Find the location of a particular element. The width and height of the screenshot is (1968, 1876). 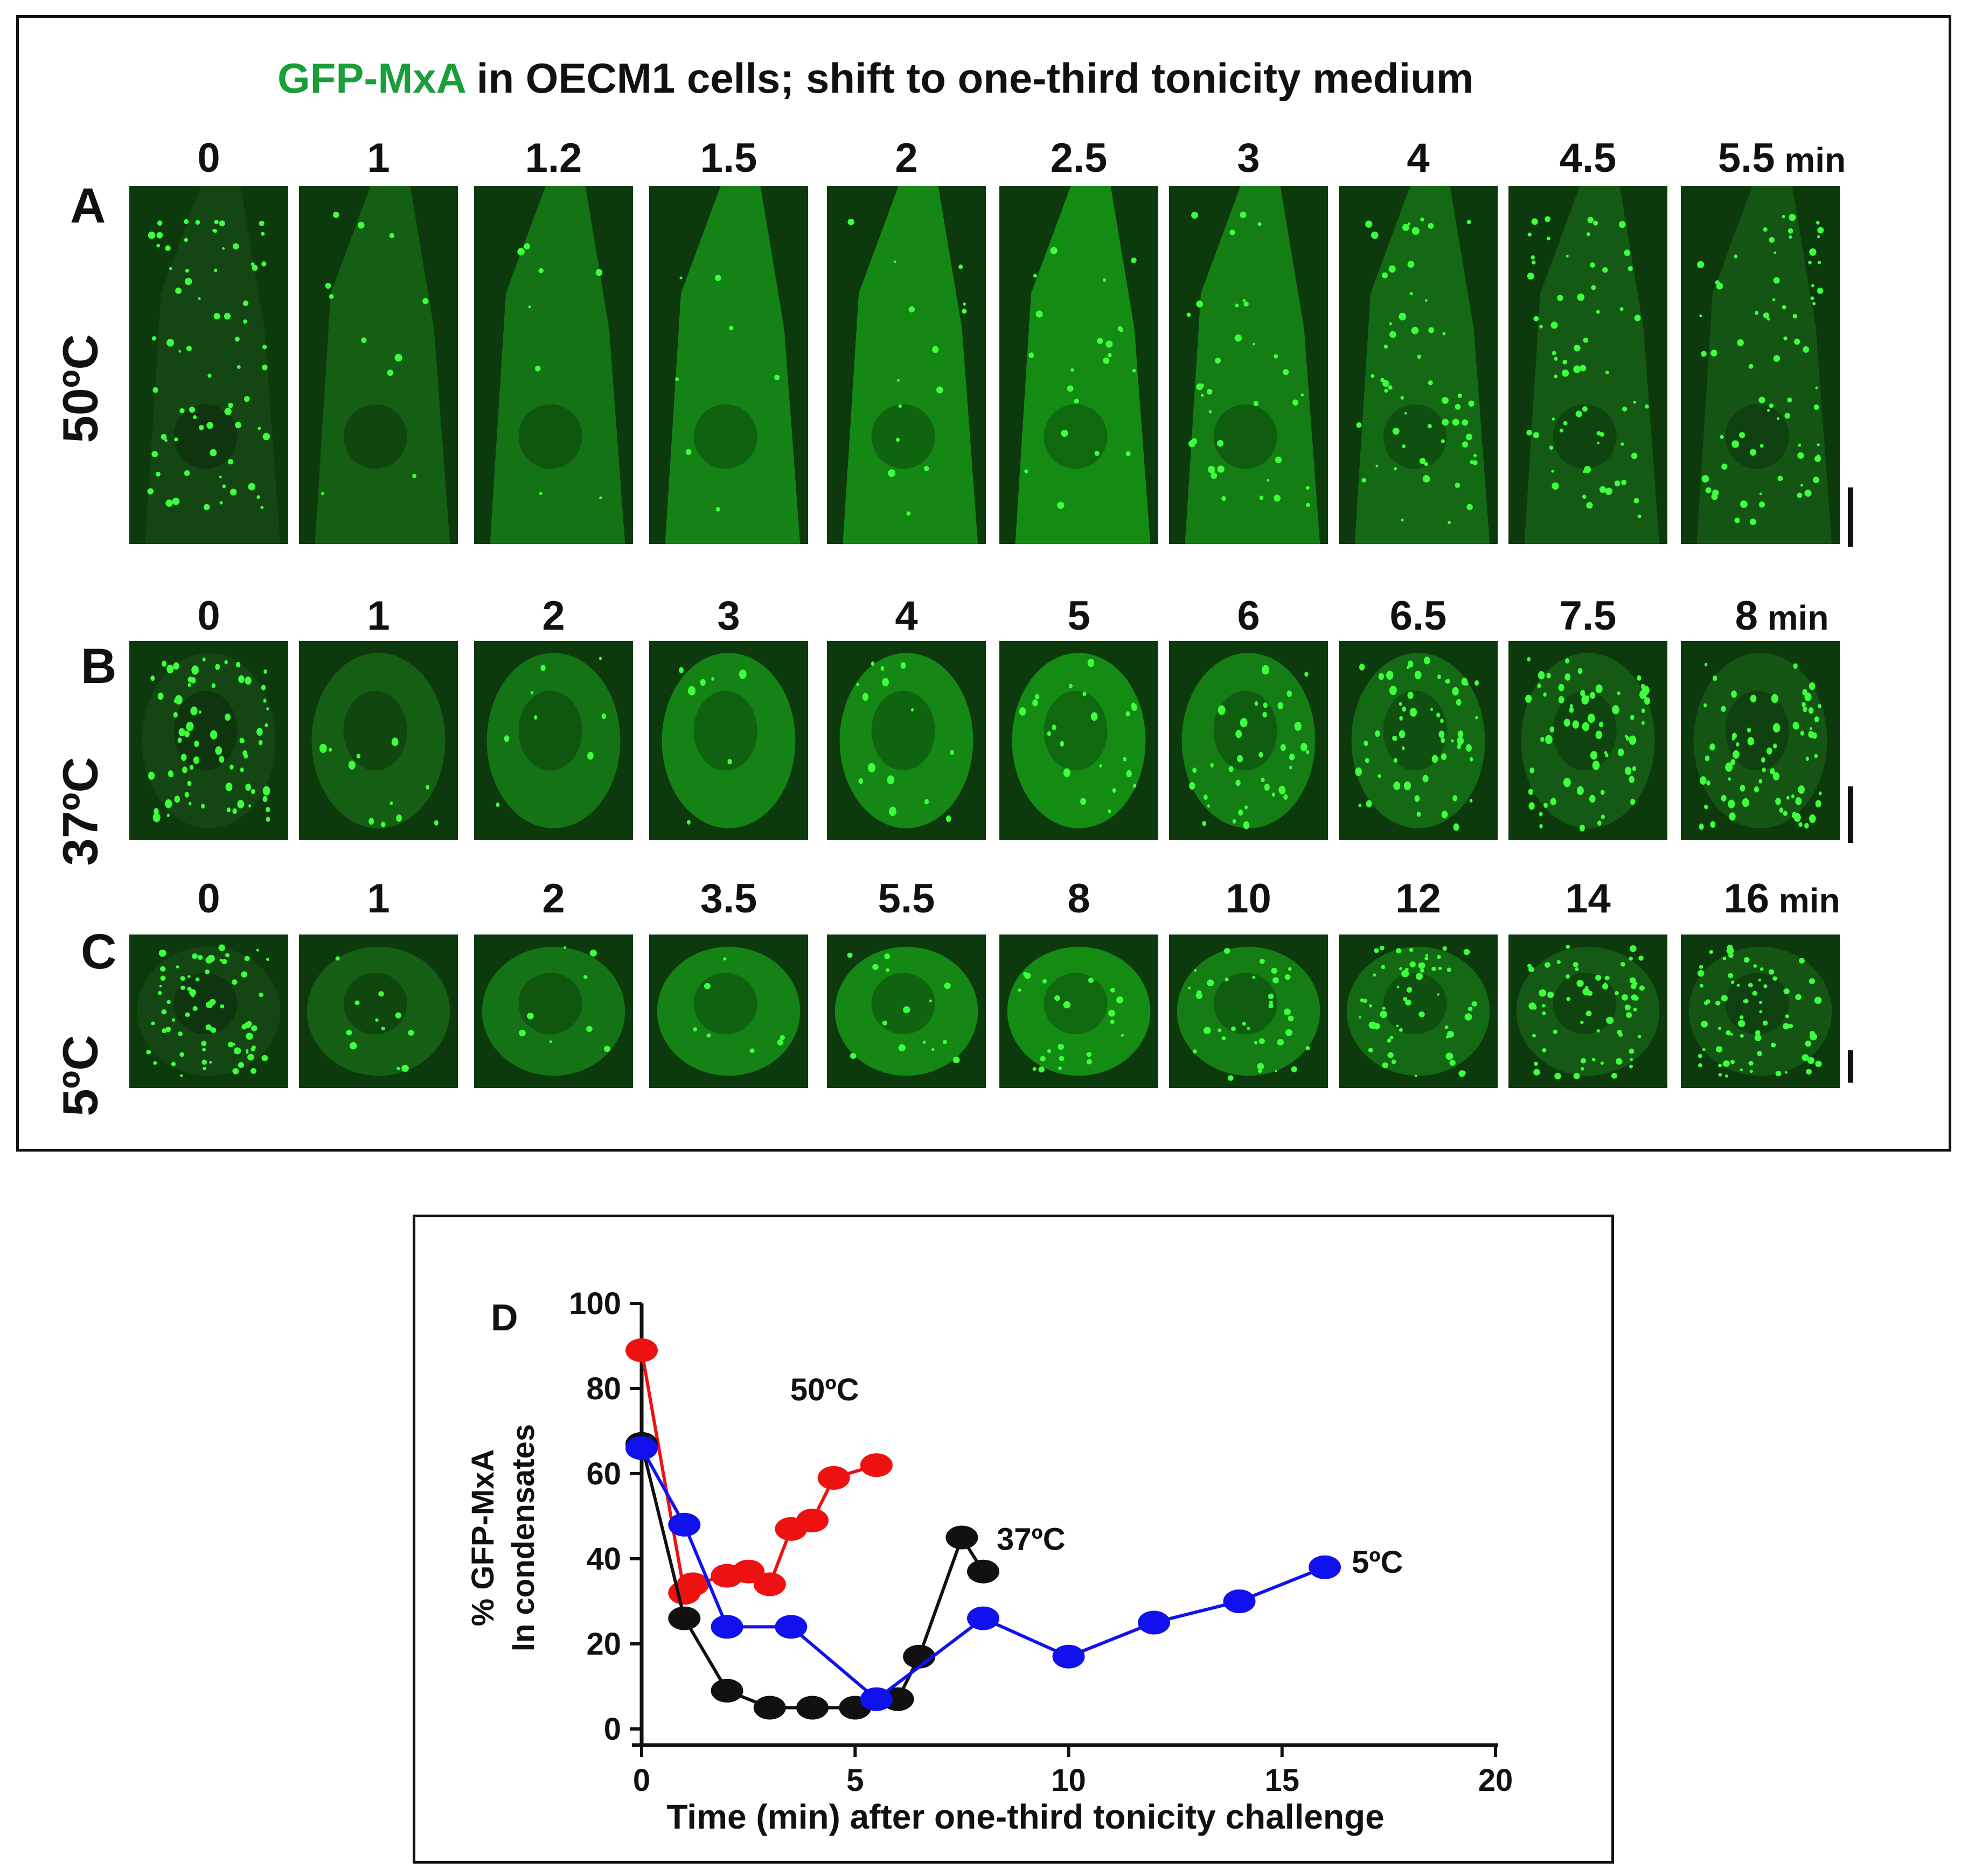

time-value: 1.5 is located at coordinates (728, 158).